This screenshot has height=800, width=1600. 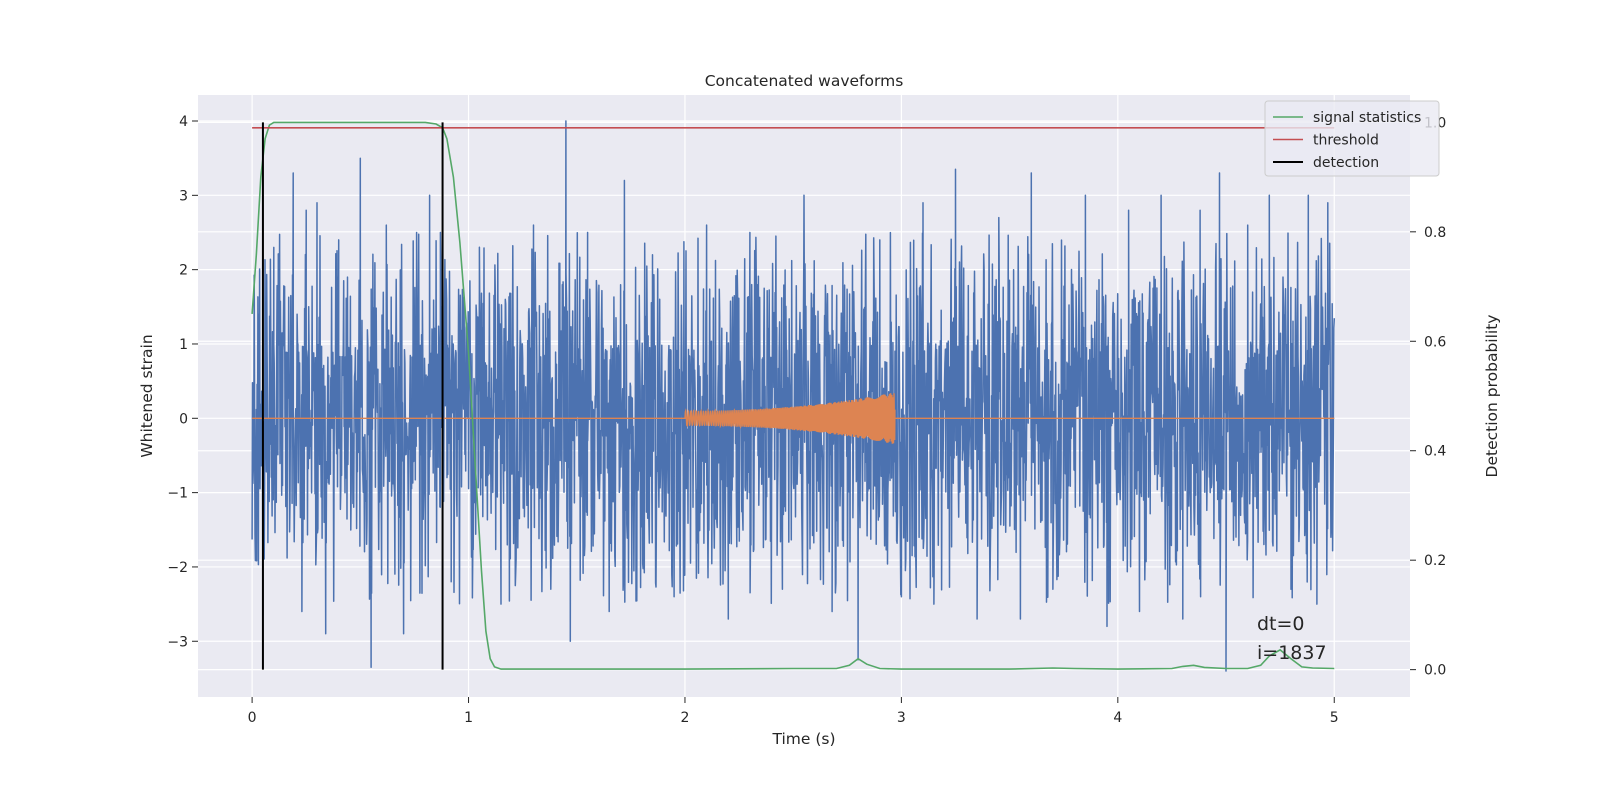 What do you see at coordinates (183, 419) in the screenshot?
I see `y-tick-label: 0` at bounding box center [183, 419].